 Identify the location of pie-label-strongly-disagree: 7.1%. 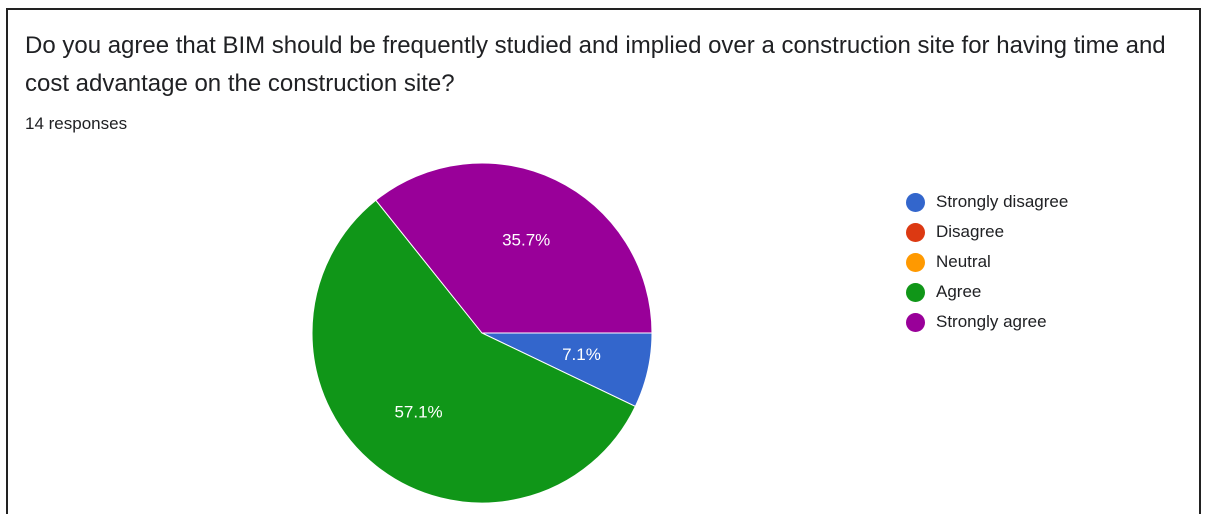
(581, 354).